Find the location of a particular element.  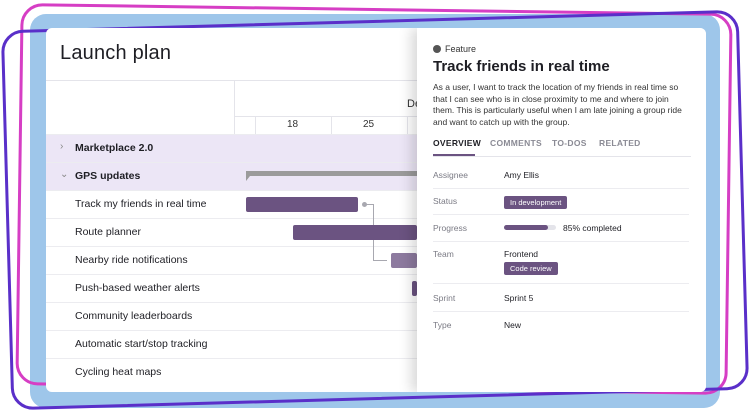

gantt-bar-nearby-notifications is located at coordinates (404, 260).